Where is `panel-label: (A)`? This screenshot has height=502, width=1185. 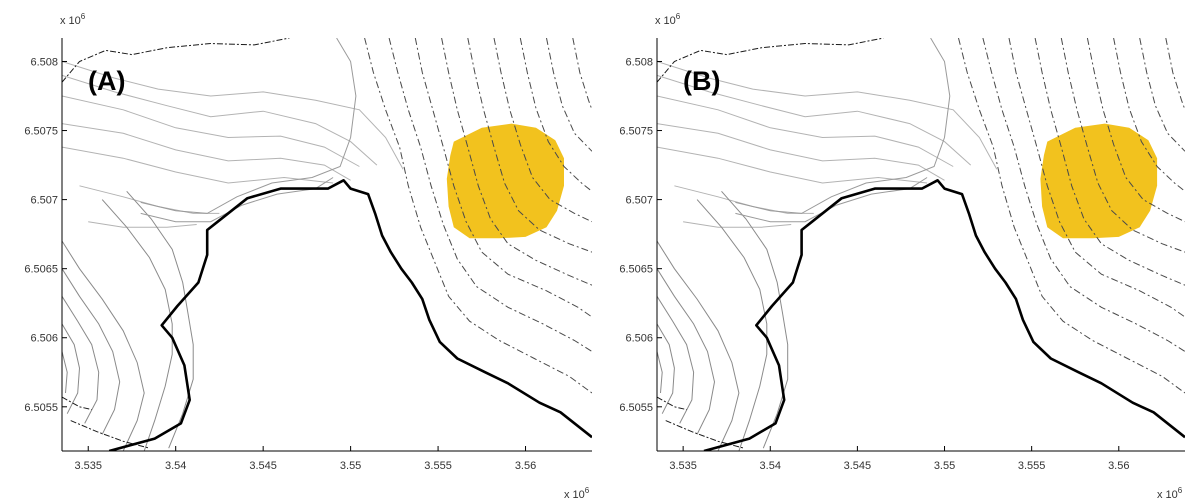 panel-label: (A) is located at coordinates (106, 81).